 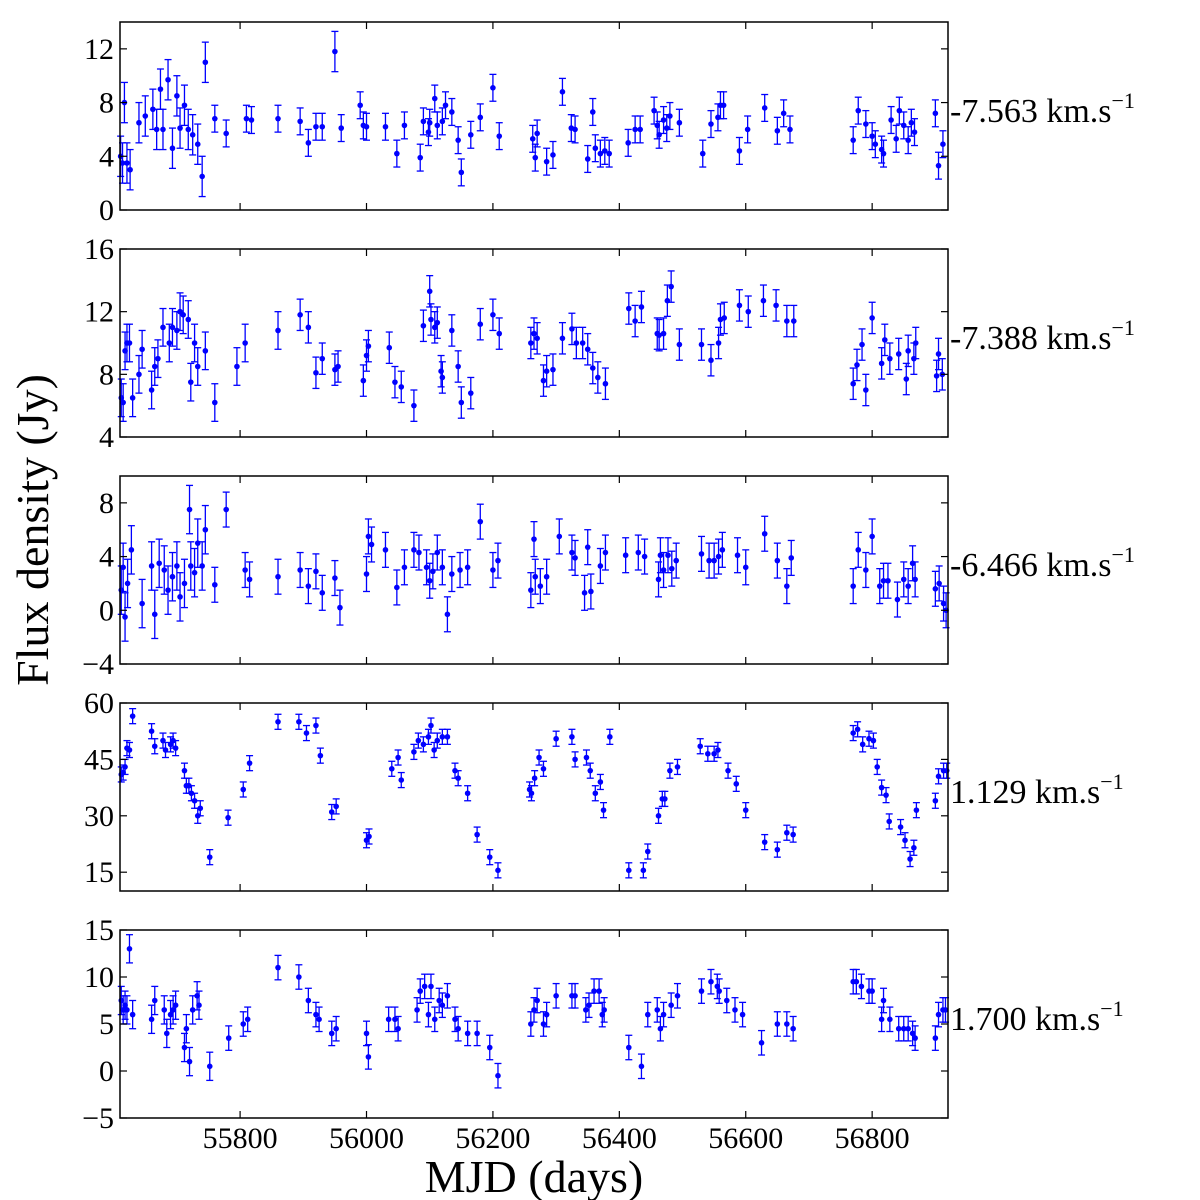 I want to click on velocity-label: 1.129 km.s−1, so click(x=1037, y=790).